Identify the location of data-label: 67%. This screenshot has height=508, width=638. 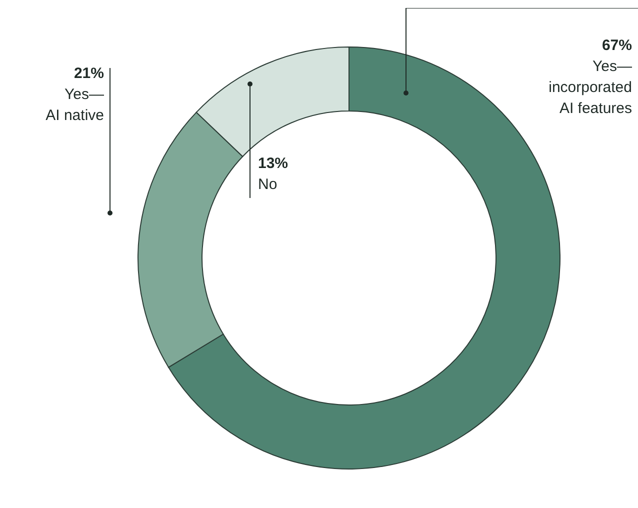
(617, 45).